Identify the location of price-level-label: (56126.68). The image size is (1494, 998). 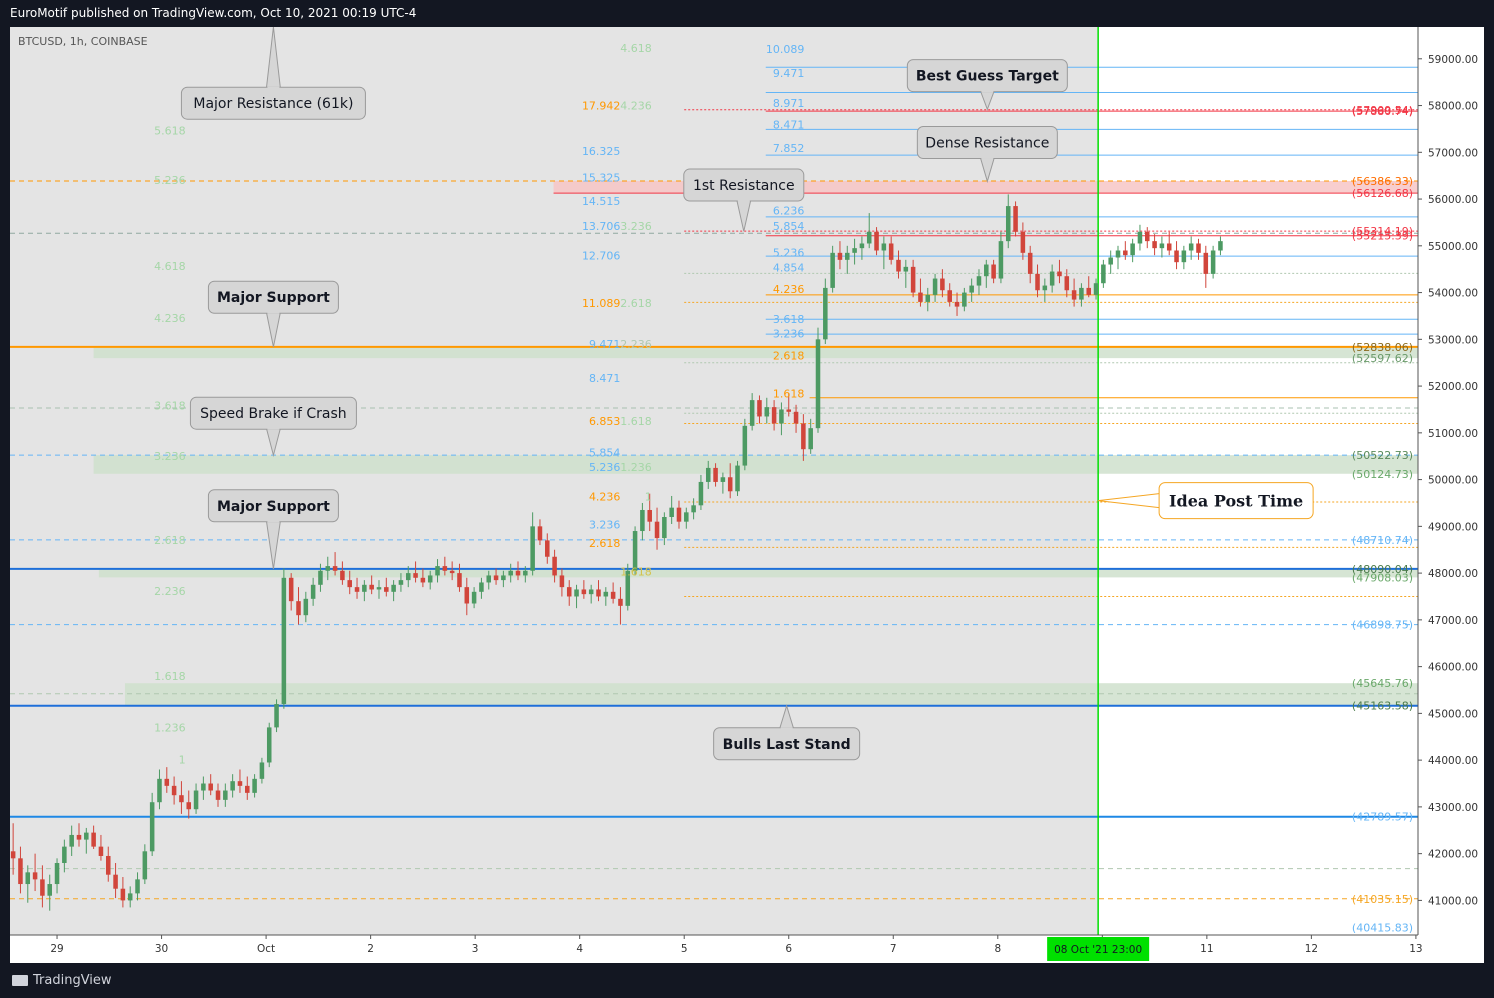
(1382, 193).